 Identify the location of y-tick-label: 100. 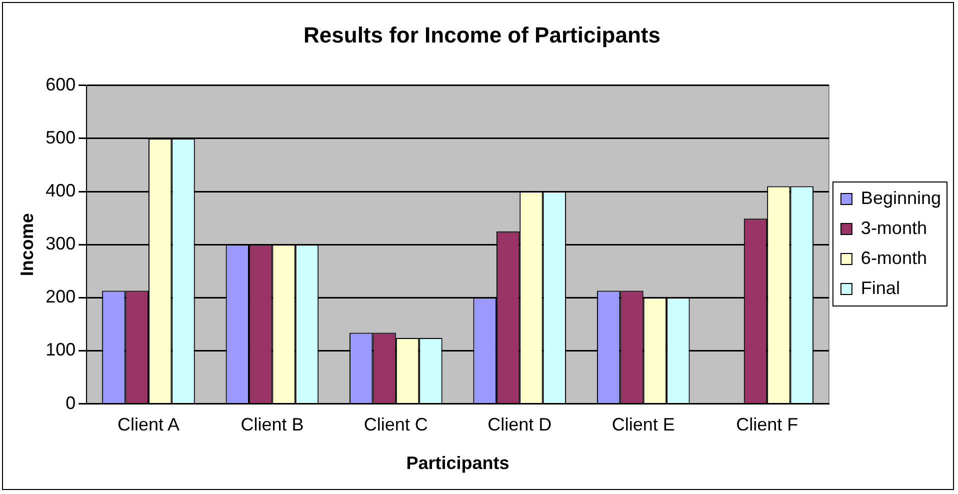
(61, 350).